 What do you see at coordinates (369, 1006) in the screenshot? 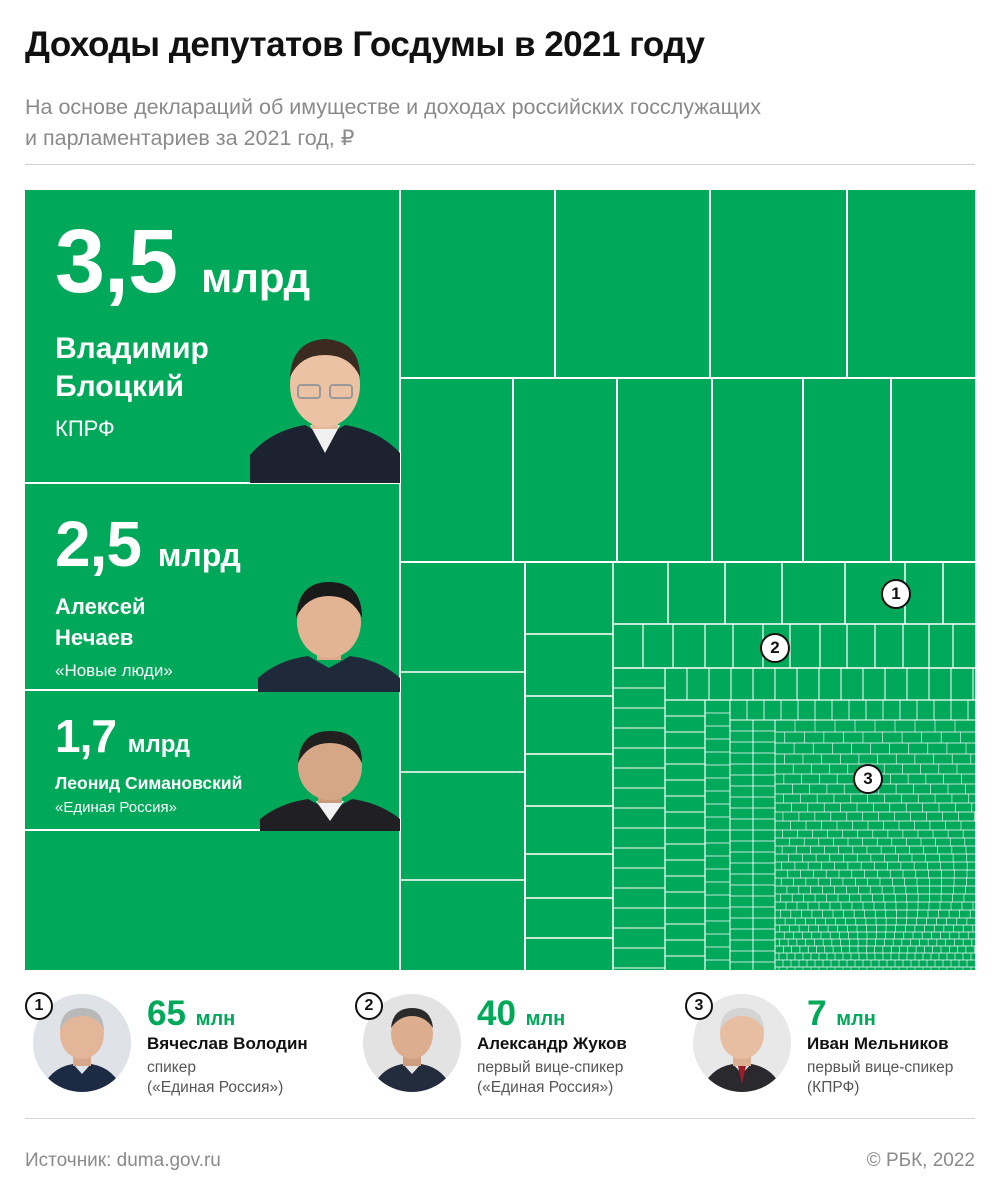
I see `callout-2-number: 2` at bounding box center [369, 1006].